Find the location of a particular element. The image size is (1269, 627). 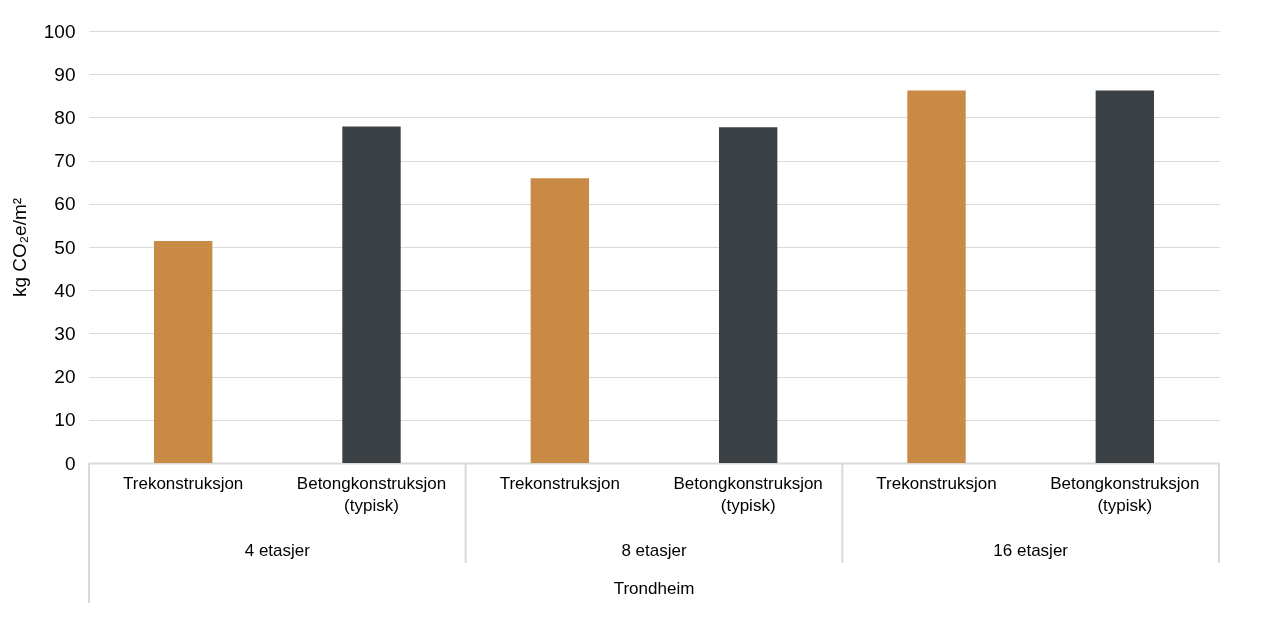

y-axis-title: kg CO₂e/m² is located at coordinates (19, 247).